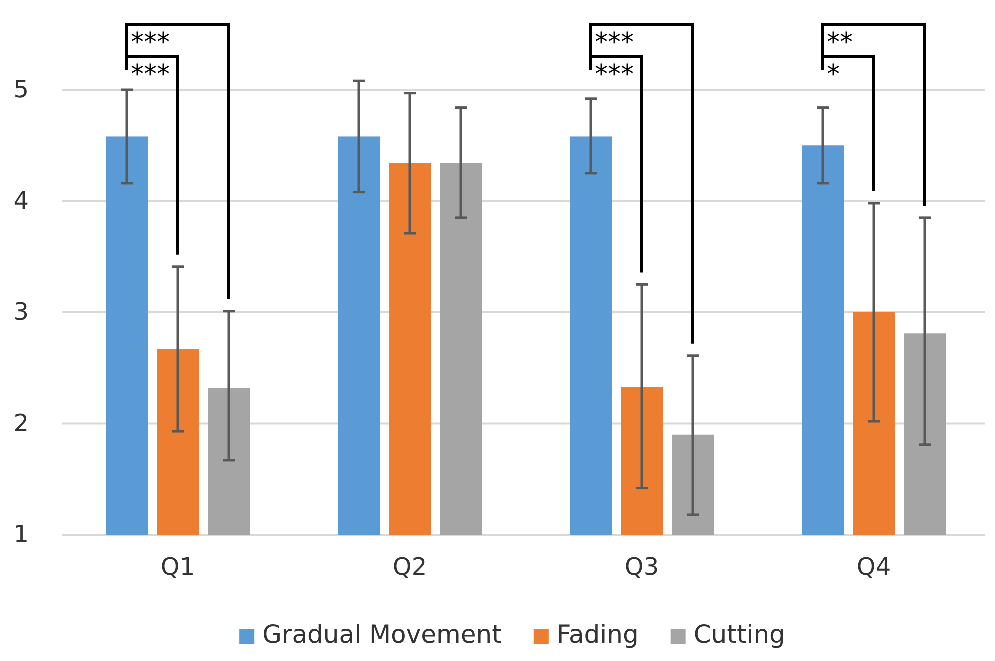 This screenshot has height=661, width=995. Describe the element at coordinates (874, 567) in the screenshot. I see `x-tick-label: Q4` at that location.